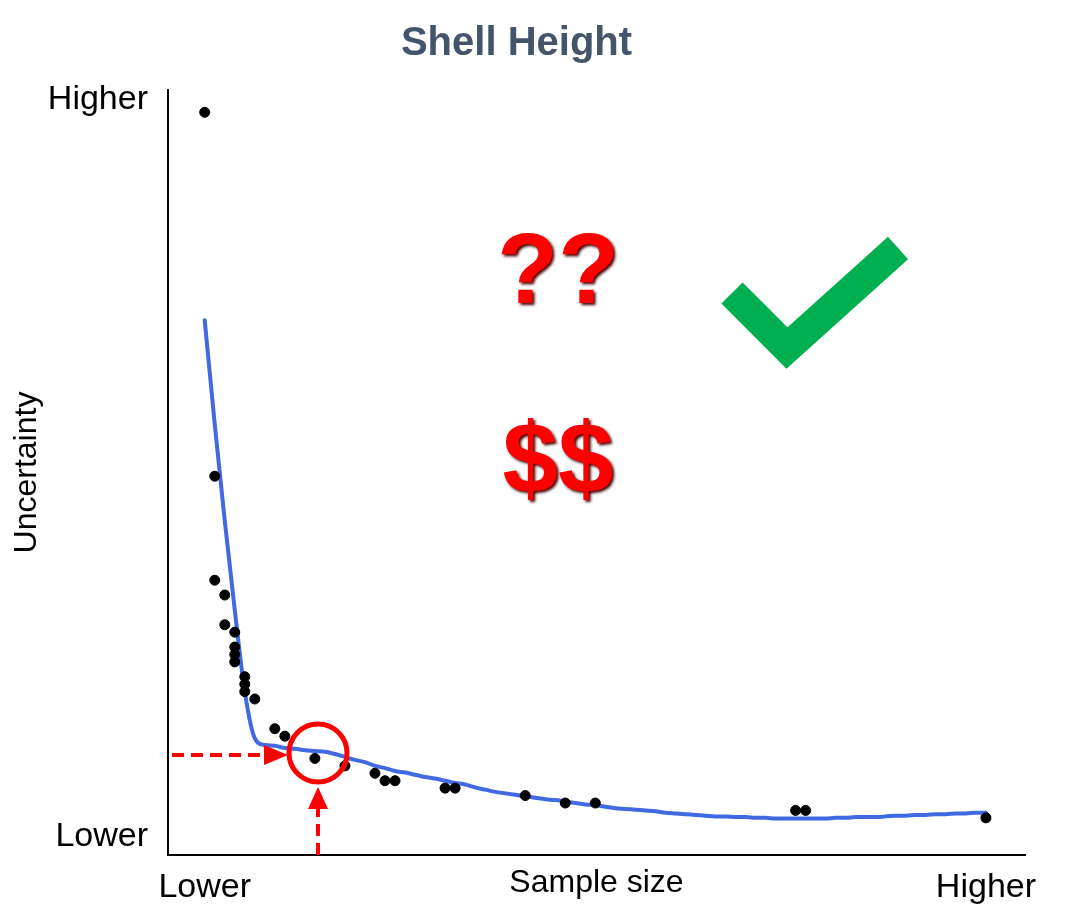 The height and width of the screenshot is (915, 1069). I want to click on annotation: $$, so click(558, 458).